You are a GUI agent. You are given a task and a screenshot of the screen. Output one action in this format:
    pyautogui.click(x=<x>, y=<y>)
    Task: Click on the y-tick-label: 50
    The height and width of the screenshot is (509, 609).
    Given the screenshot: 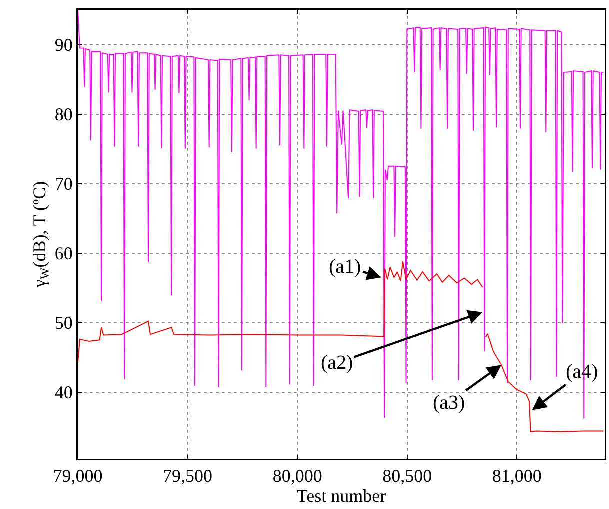 What is the action you would take?
    pyautogui.click(x=63, y=323)
    